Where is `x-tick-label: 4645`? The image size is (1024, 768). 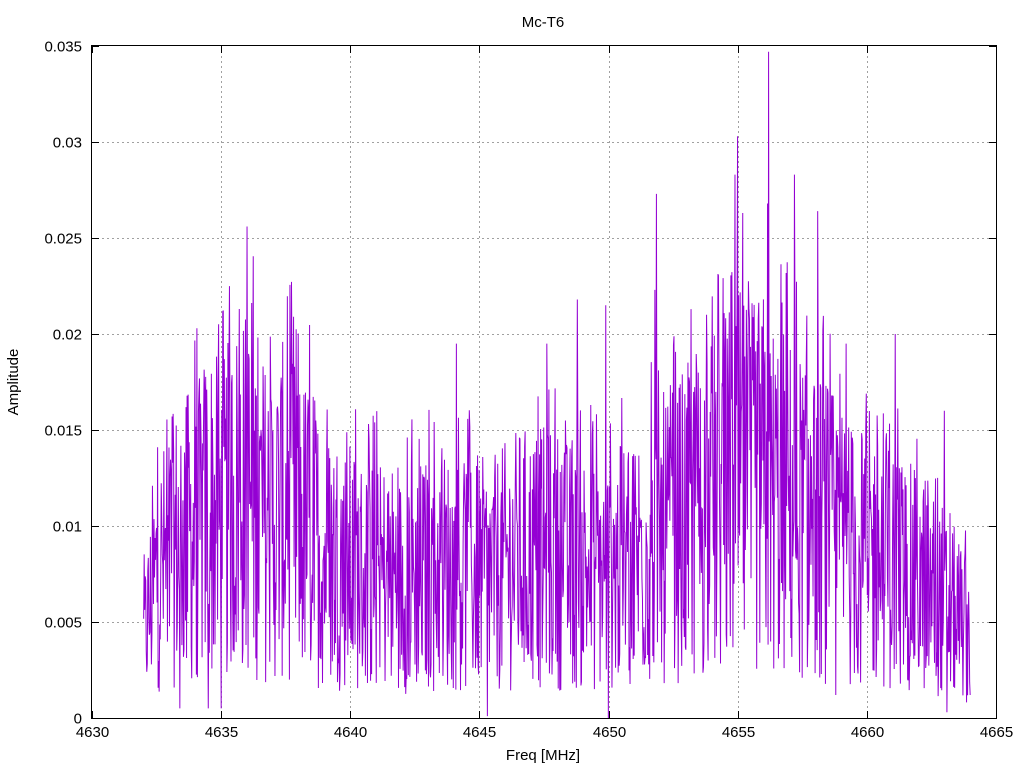 x-tick-label: 4645 is located at coordinates (479, 732).